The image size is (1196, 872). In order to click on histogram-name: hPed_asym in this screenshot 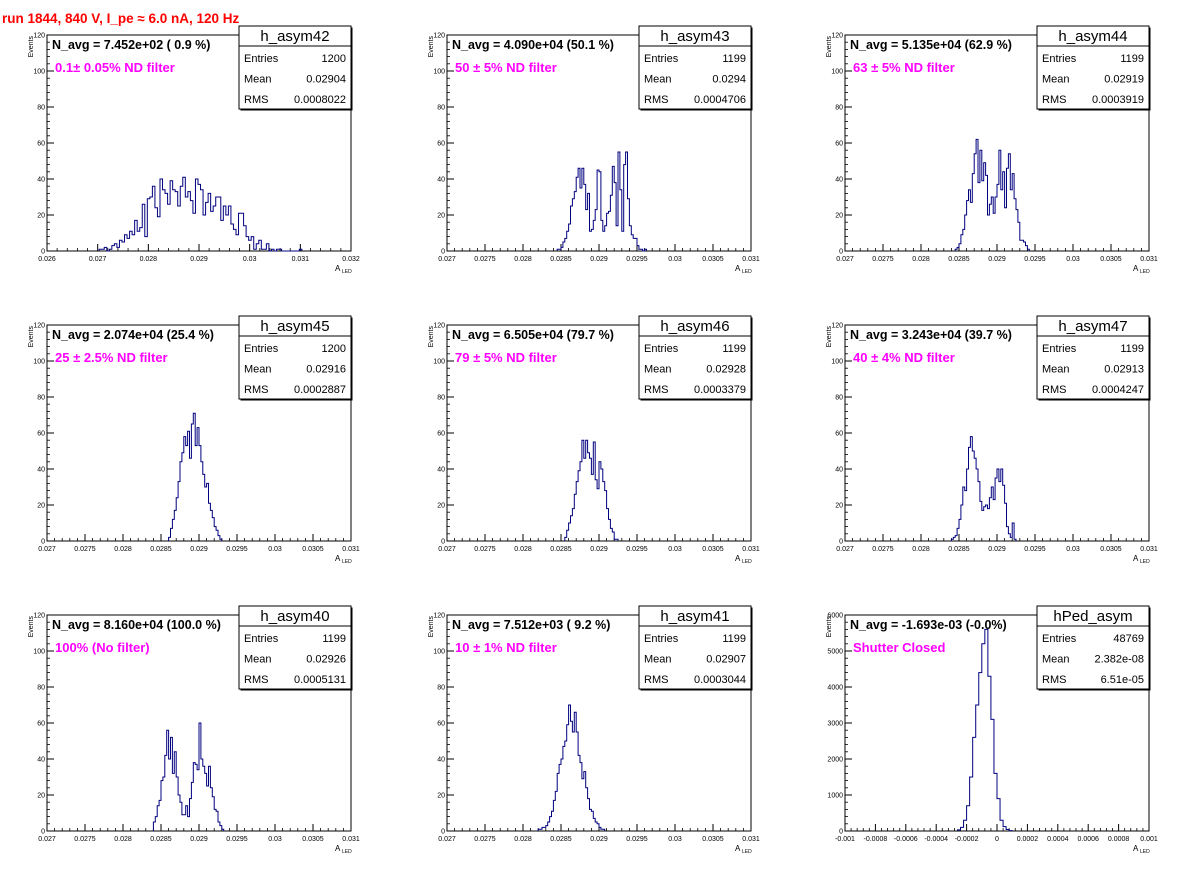, I will do `click(1092, 616)`.